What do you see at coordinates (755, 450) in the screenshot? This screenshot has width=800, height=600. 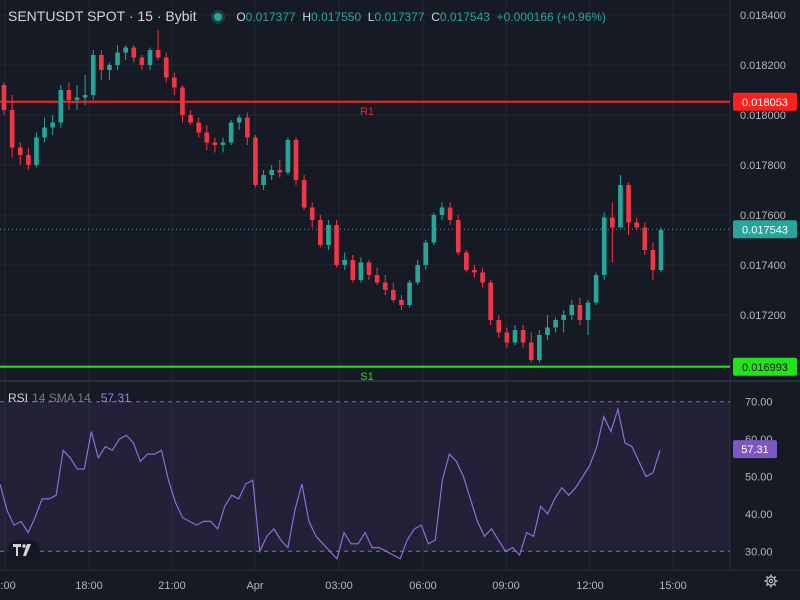 I see `rsi-value-tag: 57.31` at bounding box center [755, 450].